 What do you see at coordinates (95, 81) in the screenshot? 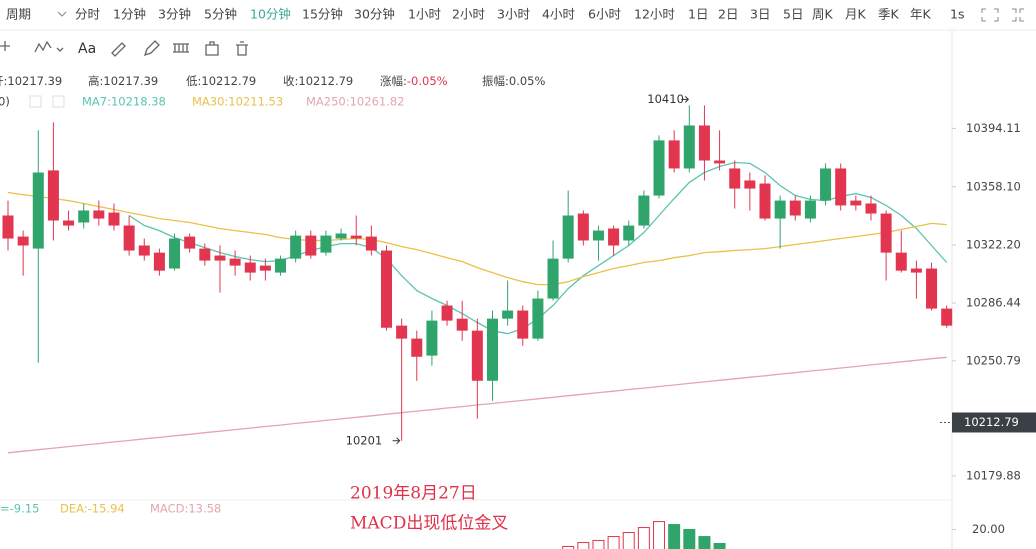
I see `info-label: 高:` at bounding box center [95, 81].